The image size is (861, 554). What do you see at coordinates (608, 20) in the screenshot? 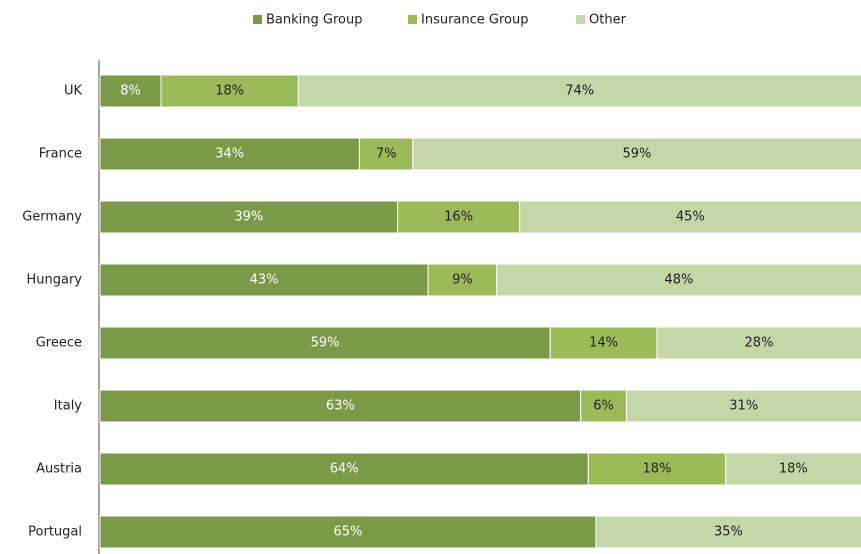
I see `legend-label: Other` at bounding box center [608, 20].